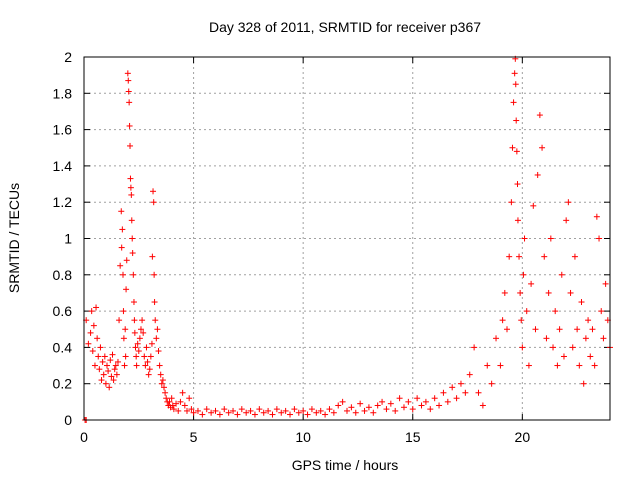 The width and height of the screenshot is (640, 480). I want to click on x-tick-label: 20, so click(523, 437).